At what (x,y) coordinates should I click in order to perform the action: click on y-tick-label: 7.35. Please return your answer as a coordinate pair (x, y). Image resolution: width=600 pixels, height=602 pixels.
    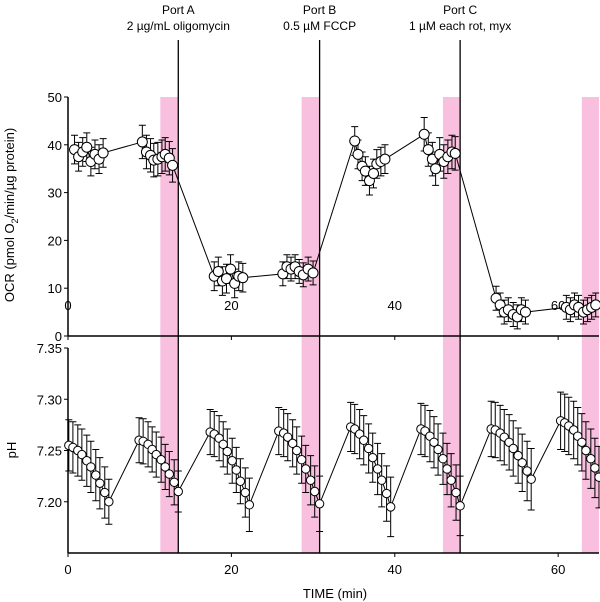
    Looking at the image, I should click on (49, 348).